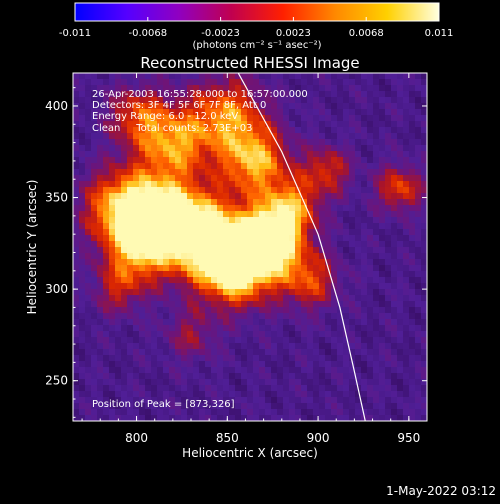 The height and width of the screenshot is (504, 500). I want to click on y-tick-label: 250, so click(56, 381).